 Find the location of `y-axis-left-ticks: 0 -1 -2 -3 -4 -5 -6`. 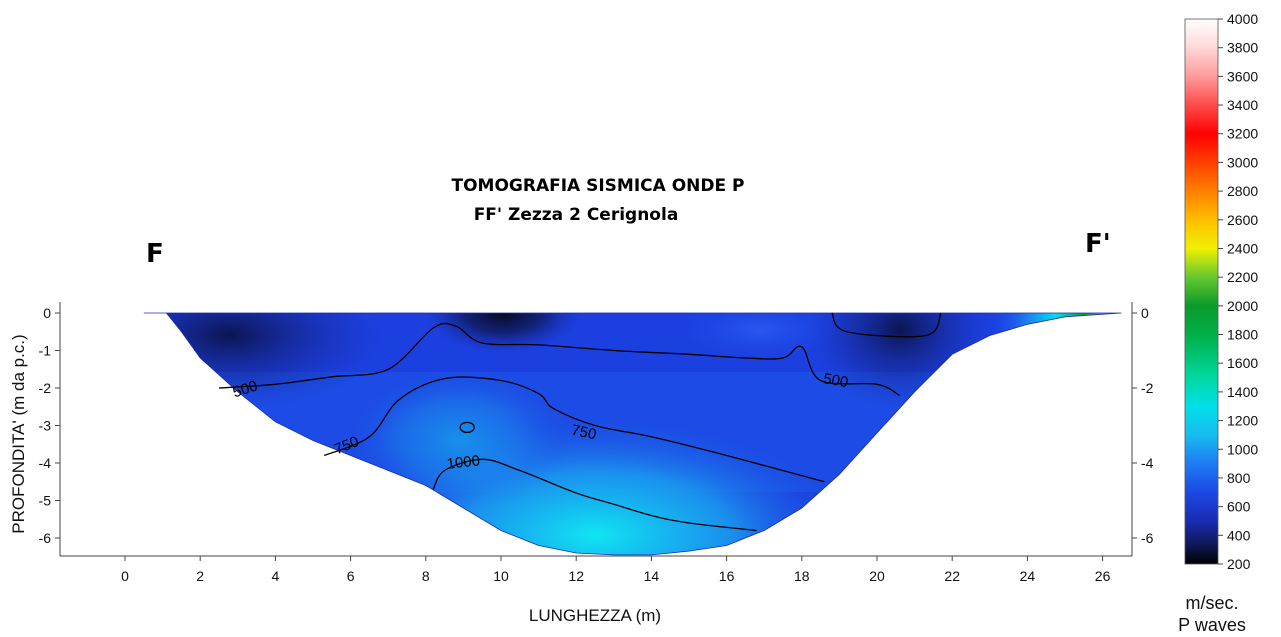

y-axis-left-ticks: 0 -1 -2 -3 -4 -5 -6 is located at coordinates (49, 425).